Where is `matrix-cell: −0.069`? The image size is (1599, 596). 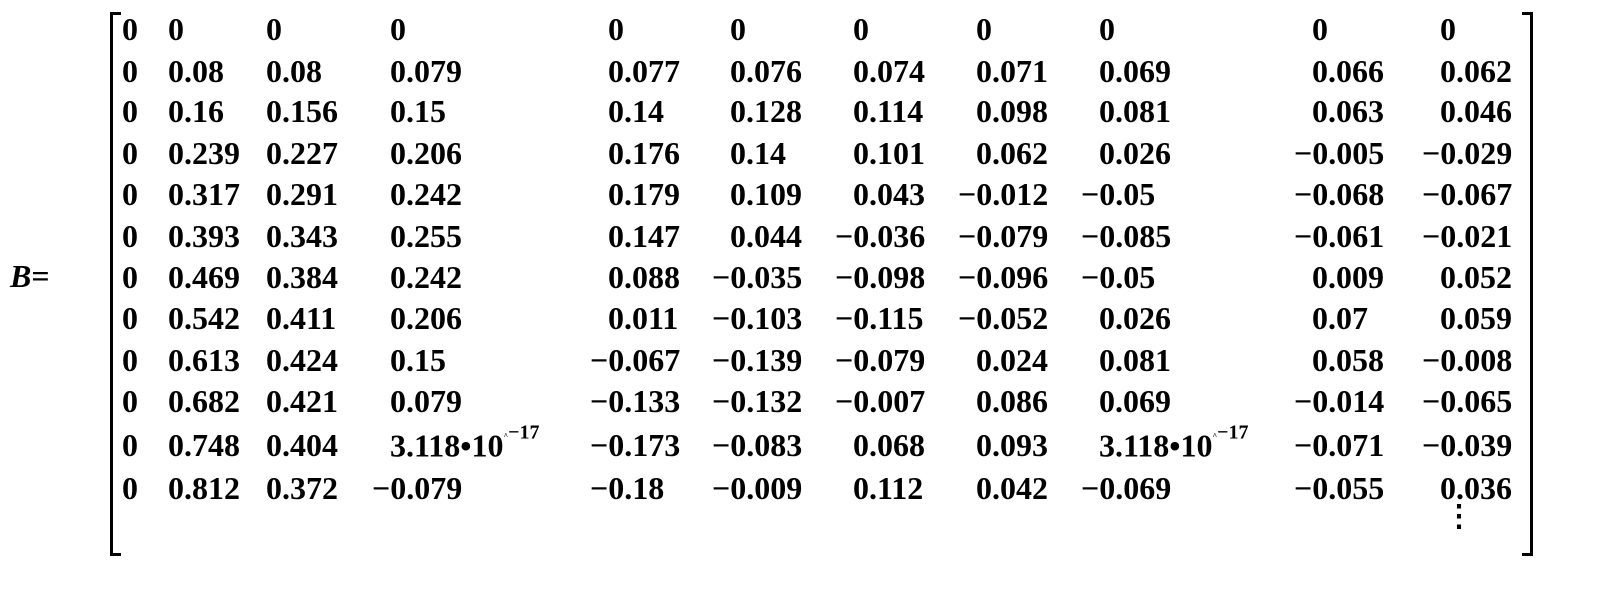
matrix-cell: −0.069 is located at coordinates (1126, 488).